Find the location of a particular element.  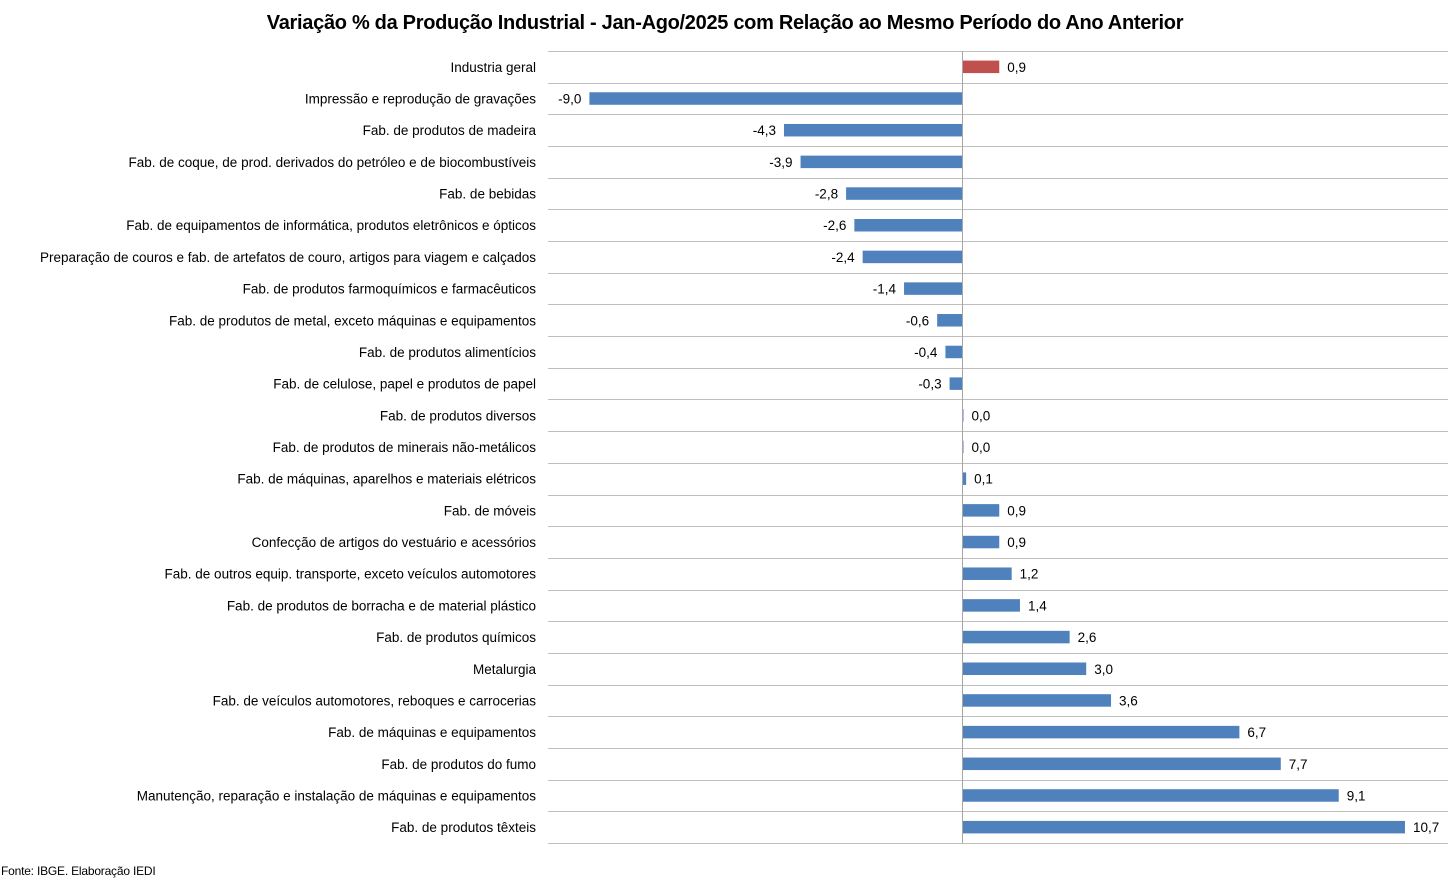

data-label: -1,4 is located at coordinates (885, 289).